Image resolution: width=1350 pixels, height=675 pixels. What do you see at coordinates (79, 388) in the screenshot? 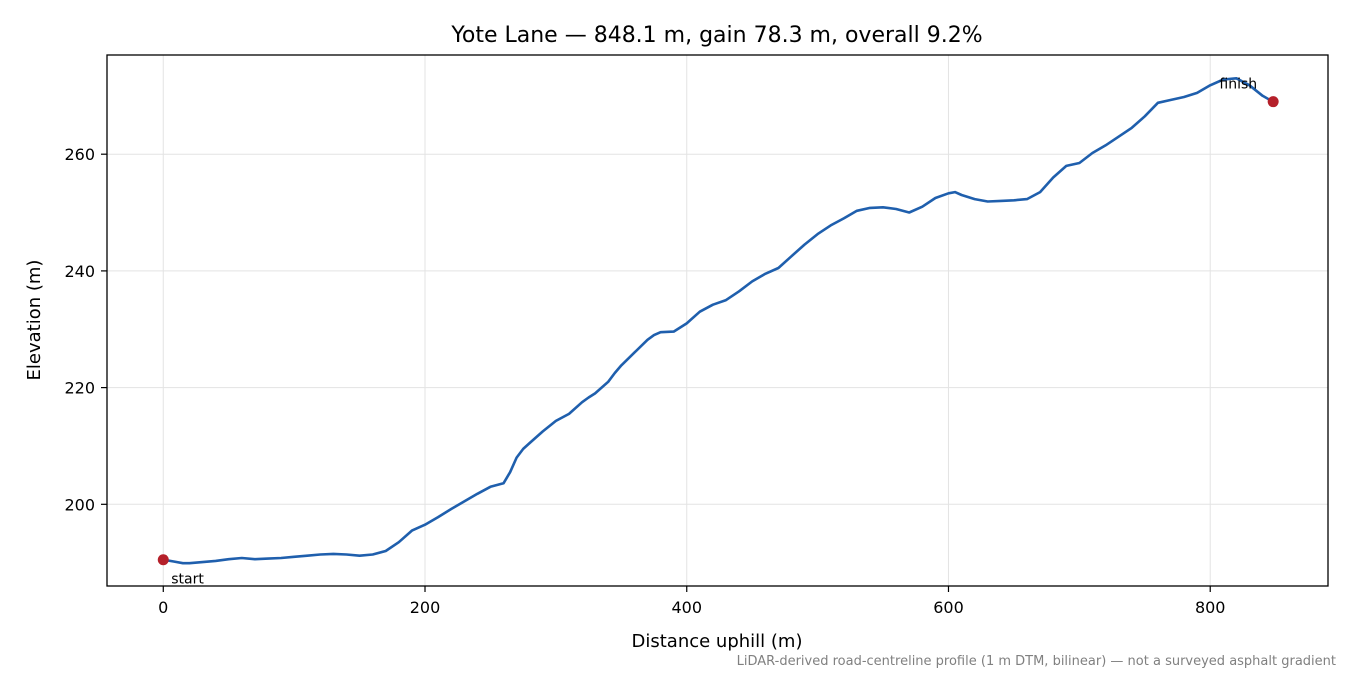
I see `y-tick-label: 220` at bounding box center [79, 388].